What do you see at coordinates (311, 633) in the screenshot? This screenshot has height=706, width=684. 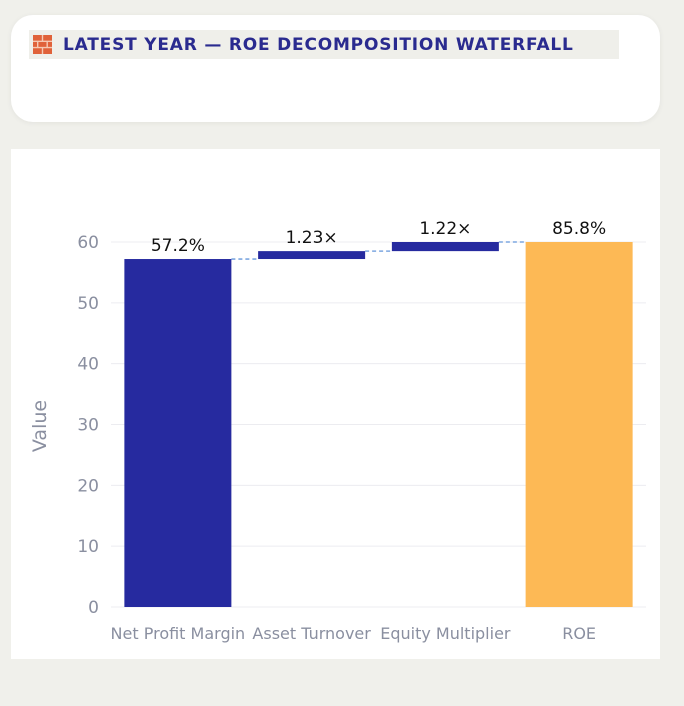 I see `x-tick-label: Asset Turnover` at bounding box center [311, 633].